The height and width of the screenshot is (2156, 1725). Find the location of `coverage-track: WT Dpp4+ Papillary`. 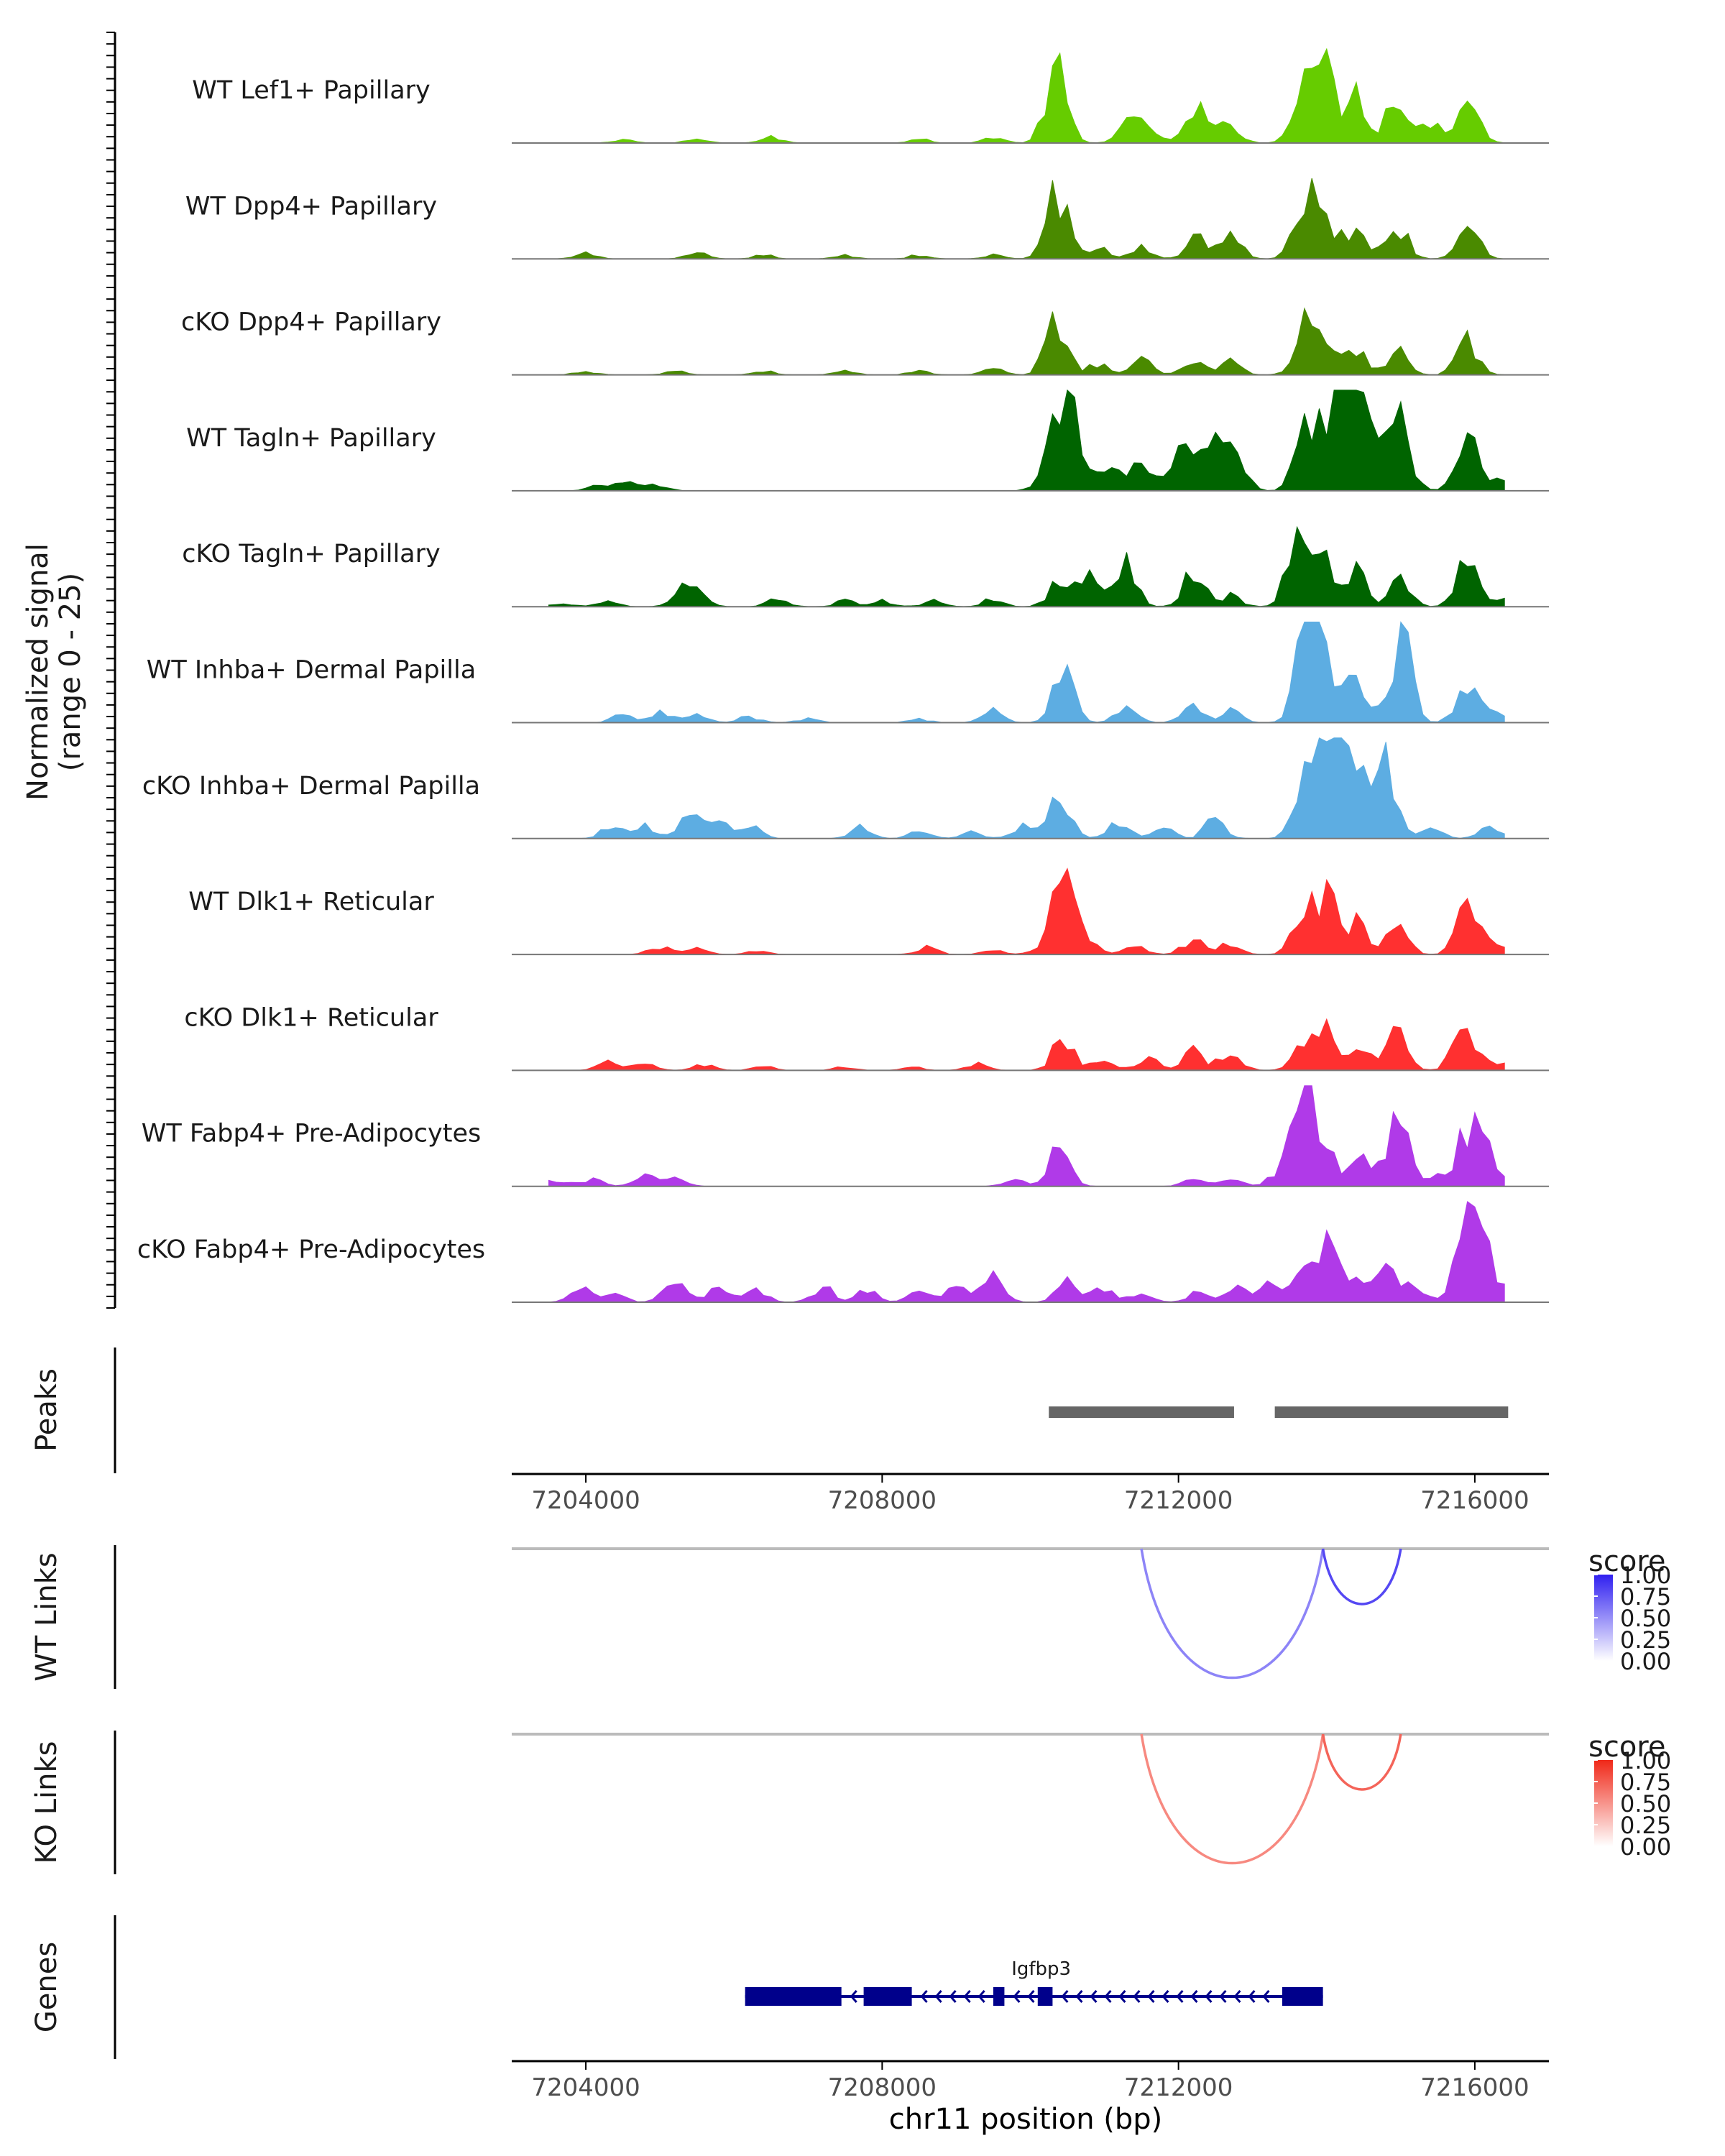

coverage-track: WT Dpp4+ Papillary is located at coordinates (867, 219).